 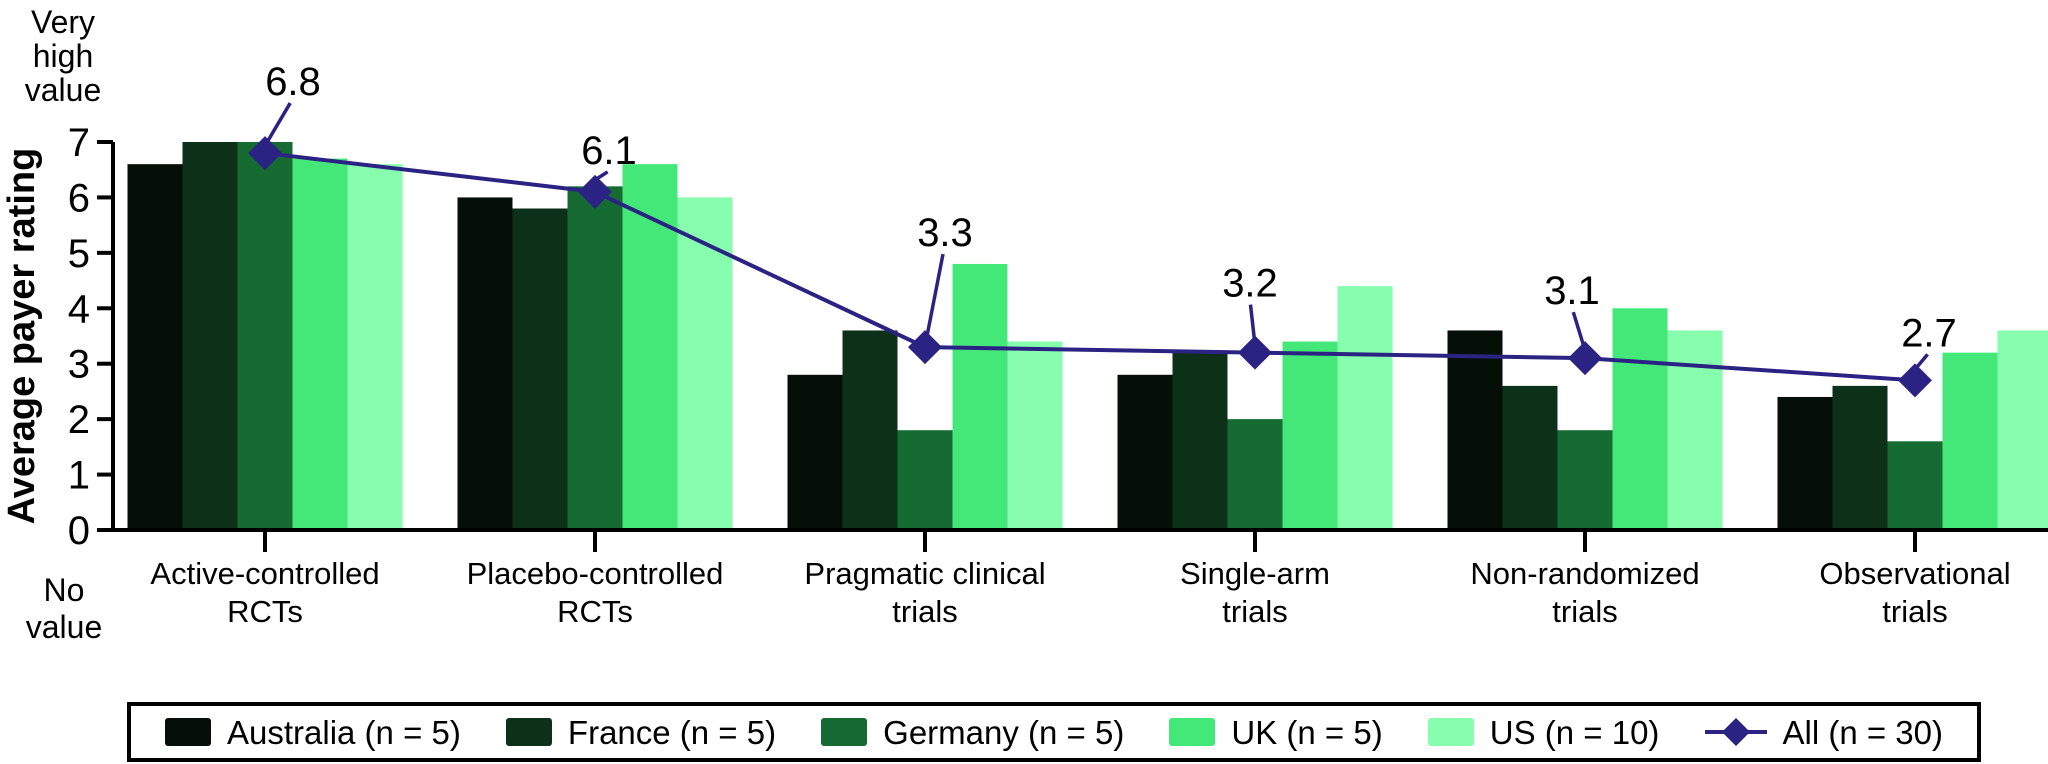 I want to click on y-axis-title: Average payer rating, so click(x=22, y=336).